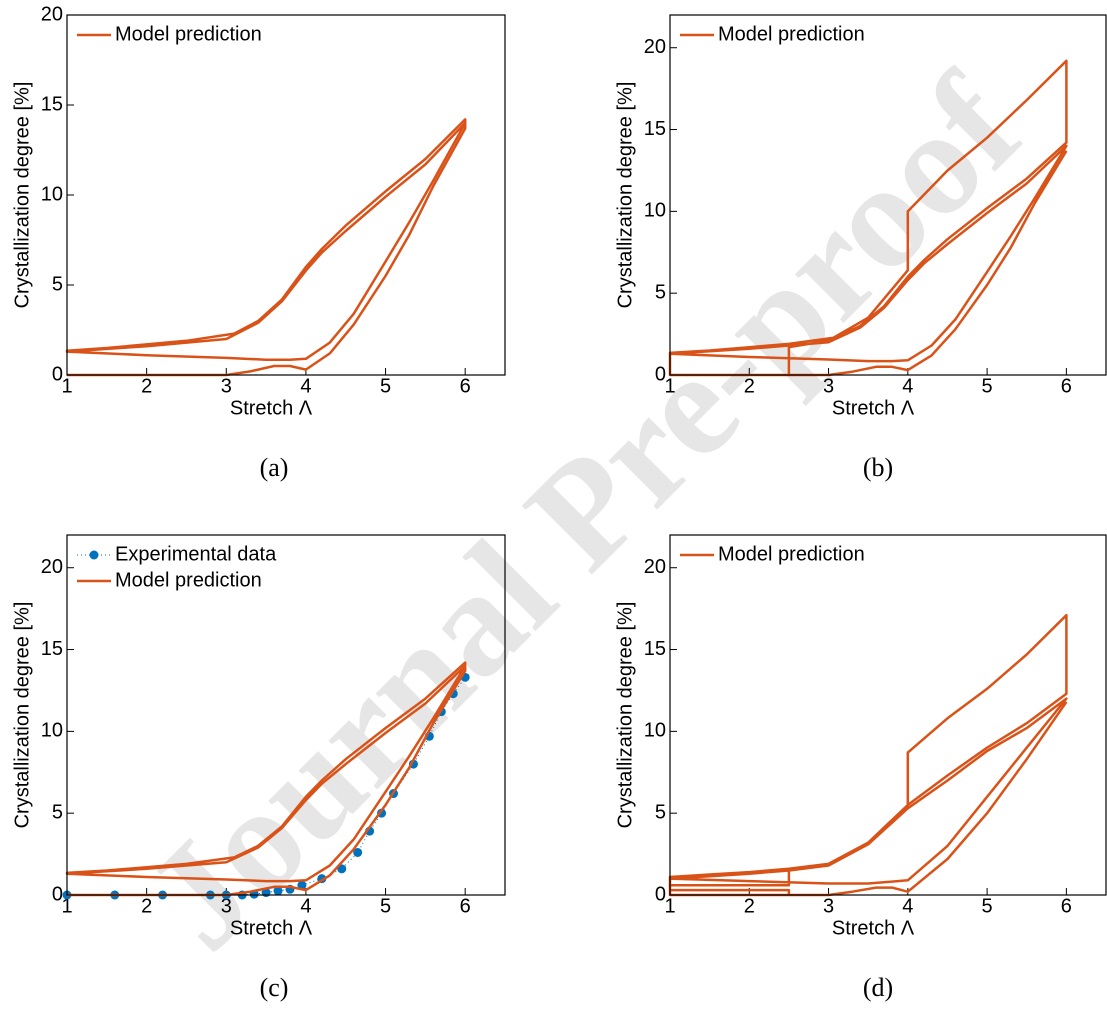 The height and width of the screenshot is (1014, 1107). What do you see at coordinates (196, 554) in the screenshot?
I see `legend-label: Experimental data` at bounding box center [196, 554].